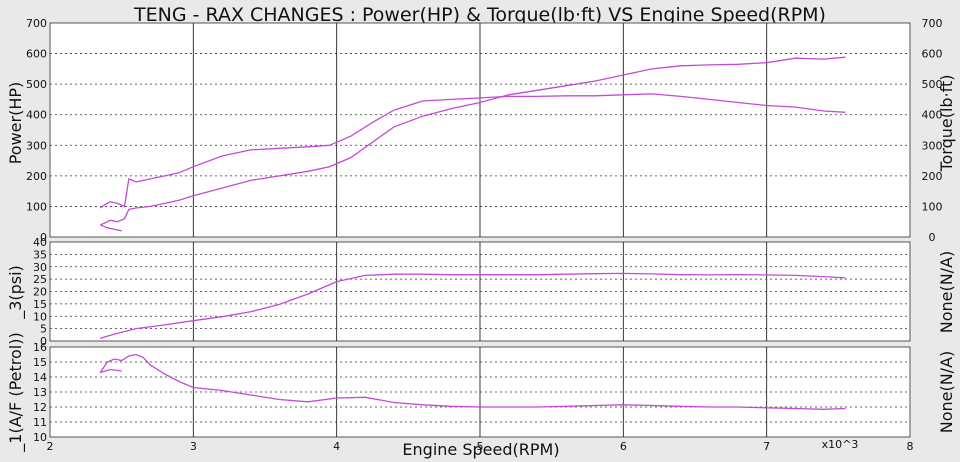 Image resolution: width=960 pixels, height=462 pixels. I want to click on panel-1-y2-axis-label: Torque(lb·ft), so click(946, 123).